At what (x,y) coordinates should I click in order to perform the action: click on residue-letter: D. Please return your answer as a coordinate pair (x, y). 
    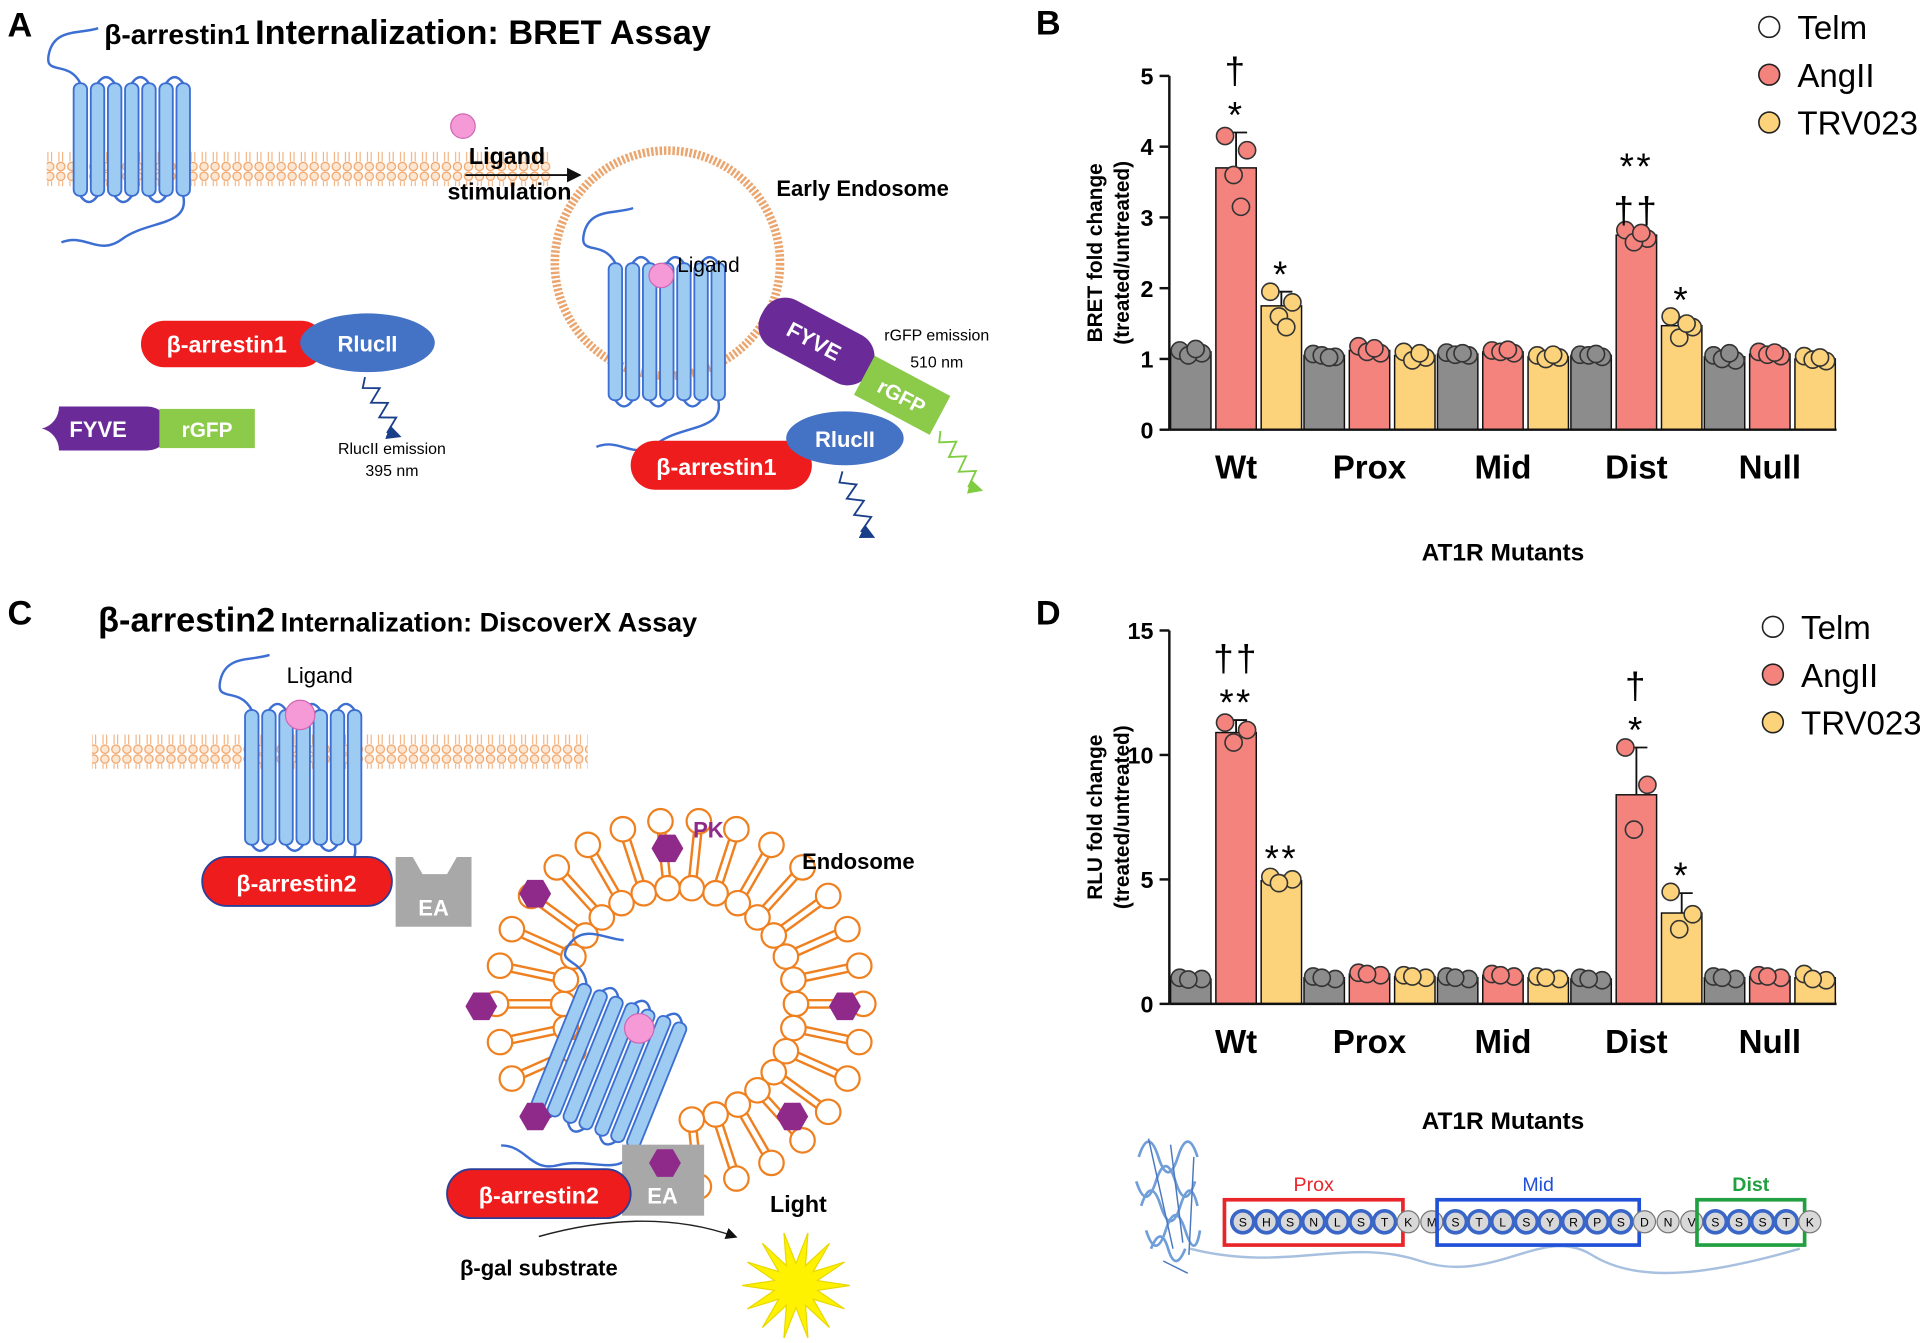
    Looking at the image, I should click on (1644, 1223).